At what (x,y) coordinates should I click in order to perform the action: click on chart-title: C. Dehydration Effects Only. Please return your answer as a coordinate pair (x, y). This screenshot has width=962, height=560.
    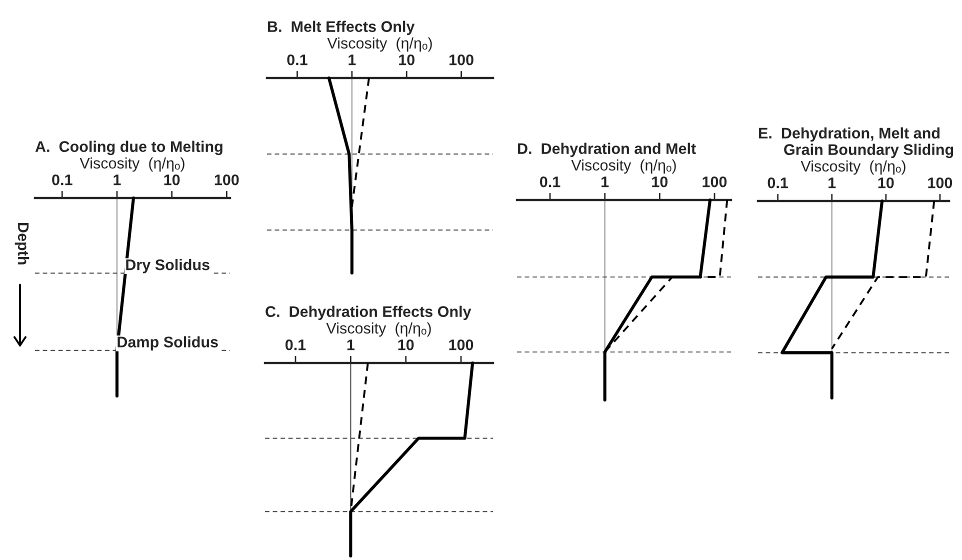
    Looking at the image, I should click on (369, 313).